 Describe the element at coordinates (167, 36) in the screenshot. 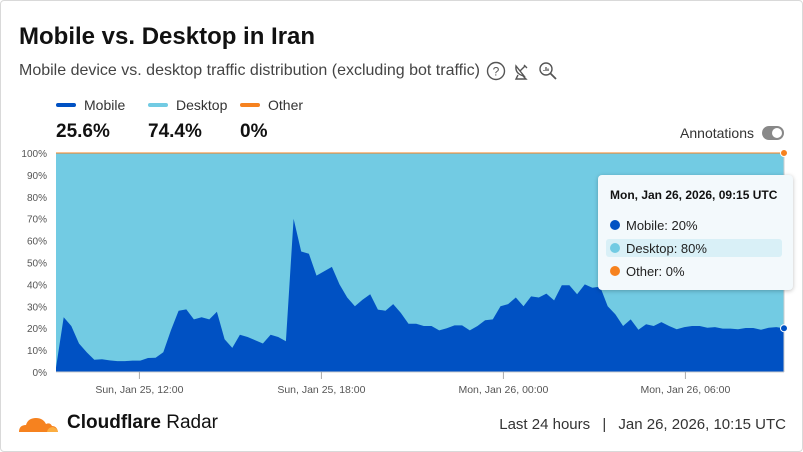

I see `page-title: Mobile vs. Desktop in Iran` at that location.